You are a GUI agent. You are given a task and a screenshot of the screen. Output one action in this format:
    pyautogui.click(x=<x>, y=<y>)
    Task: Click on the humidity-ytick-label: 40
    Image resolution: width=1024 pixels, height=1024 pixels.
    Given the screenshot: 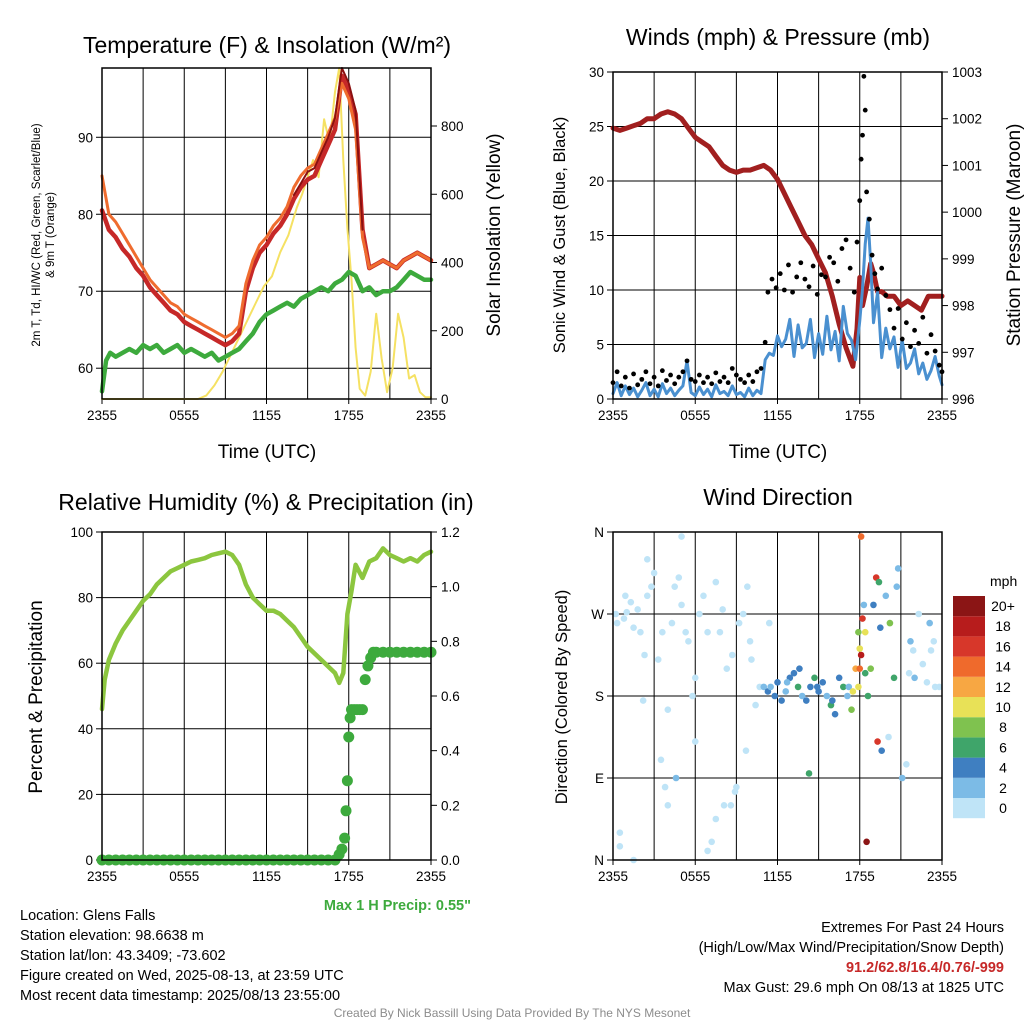 What is the action you would take?
    pyautogui.click(x=85, y=729)
    